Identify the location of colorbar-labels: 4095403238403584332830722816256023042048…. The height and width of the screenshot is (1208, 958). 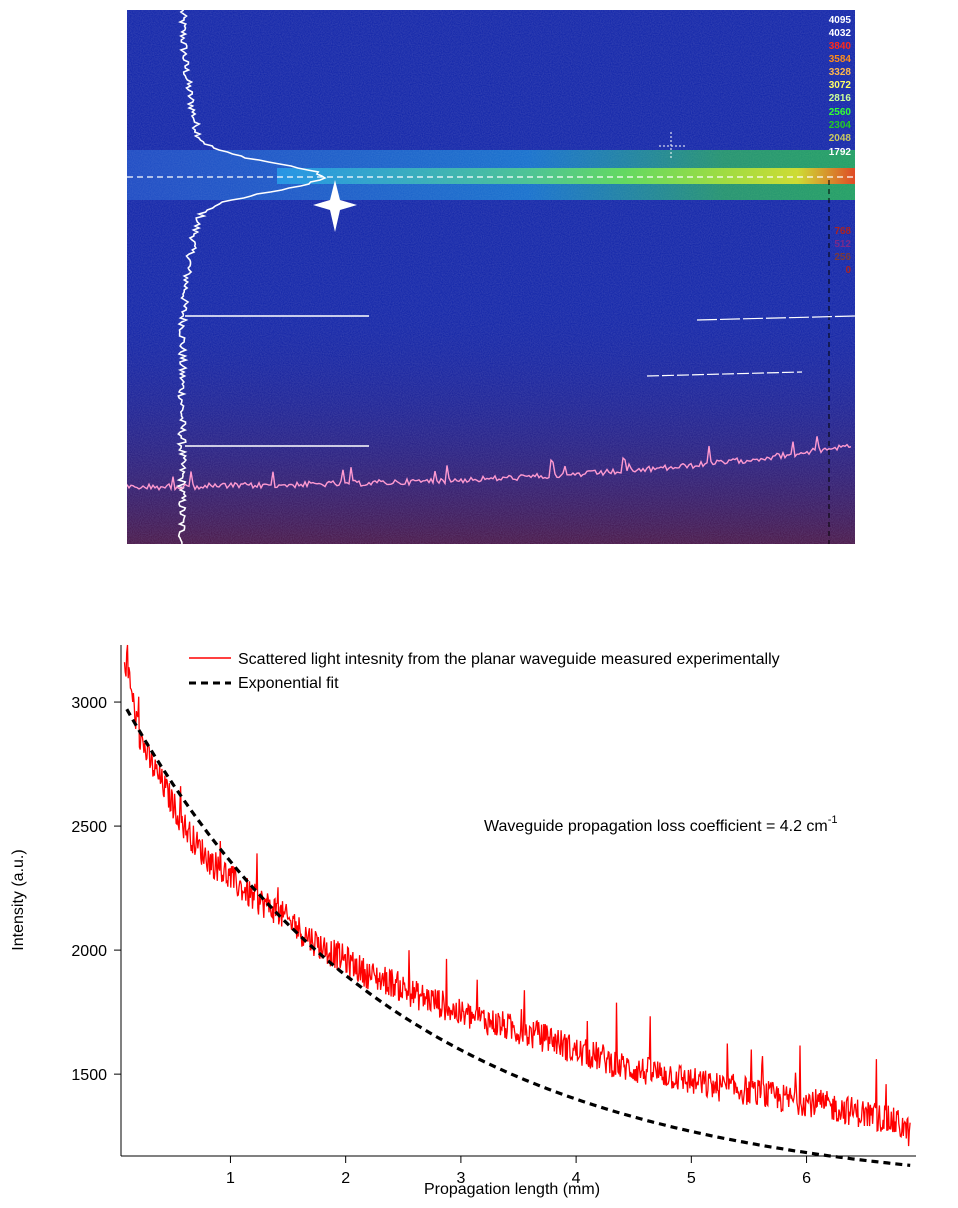
(840, 145).